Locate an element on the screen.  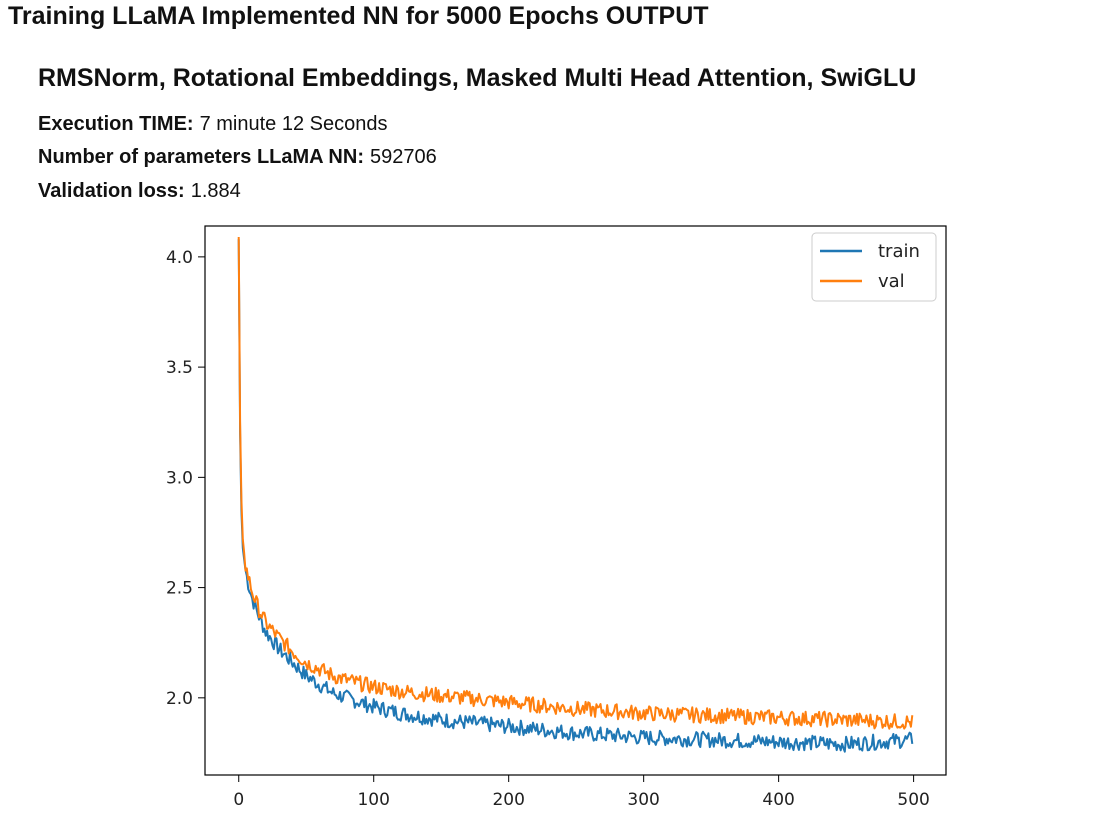
legend: train val is located at coordinates (874, 267).